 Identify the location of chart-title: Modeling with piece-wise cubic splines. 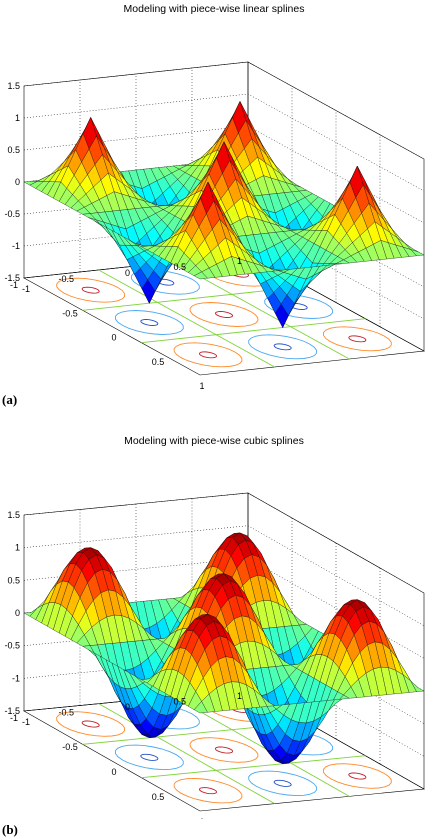
(214, 441).